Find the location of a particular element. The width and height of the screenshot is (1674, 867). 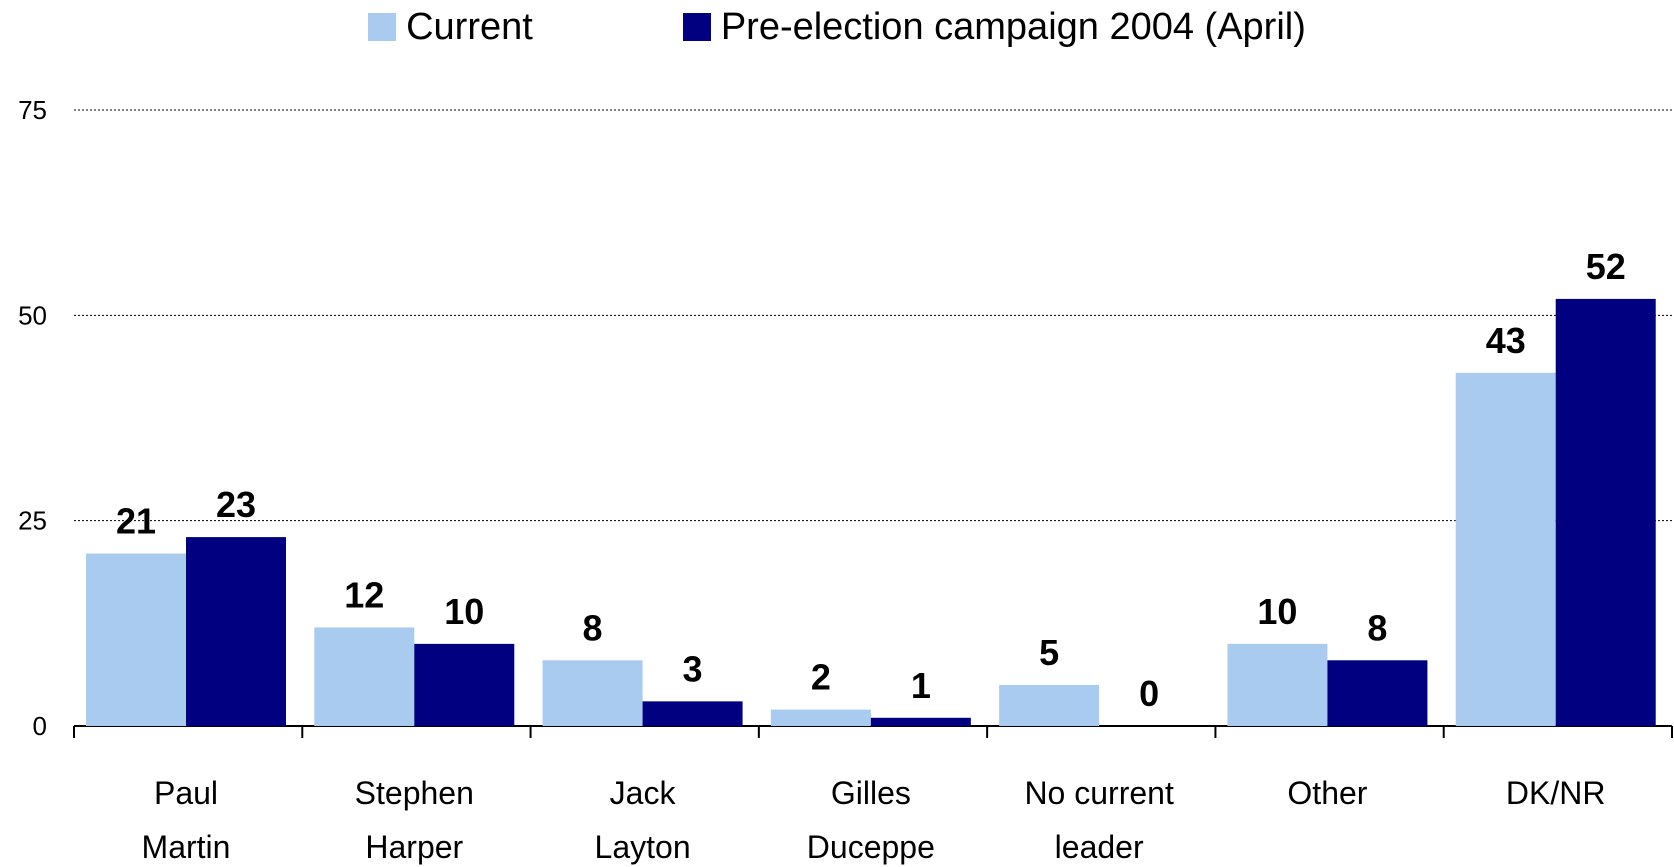

category-label-6-0: DK/NR is located at coordinates (1556, 793).